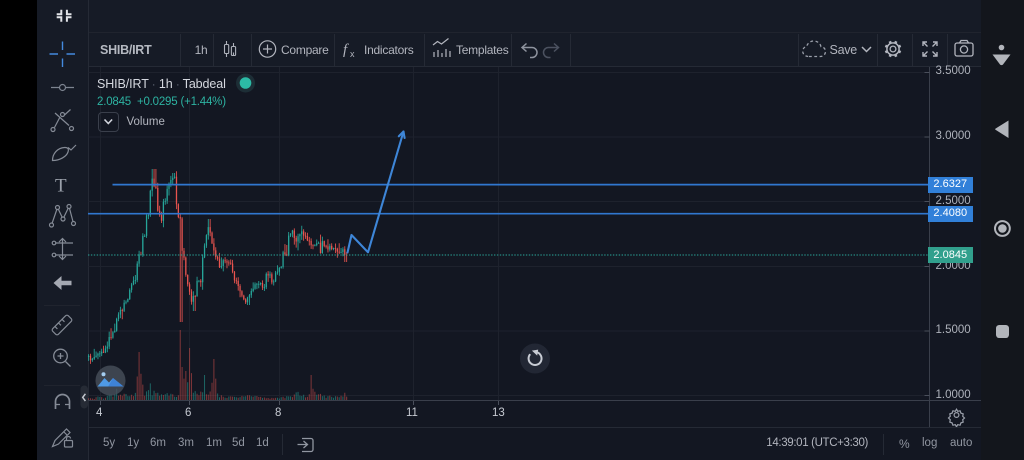 The image size is (1024, 460). I want to click on svg-text: T, so click(61, 186).